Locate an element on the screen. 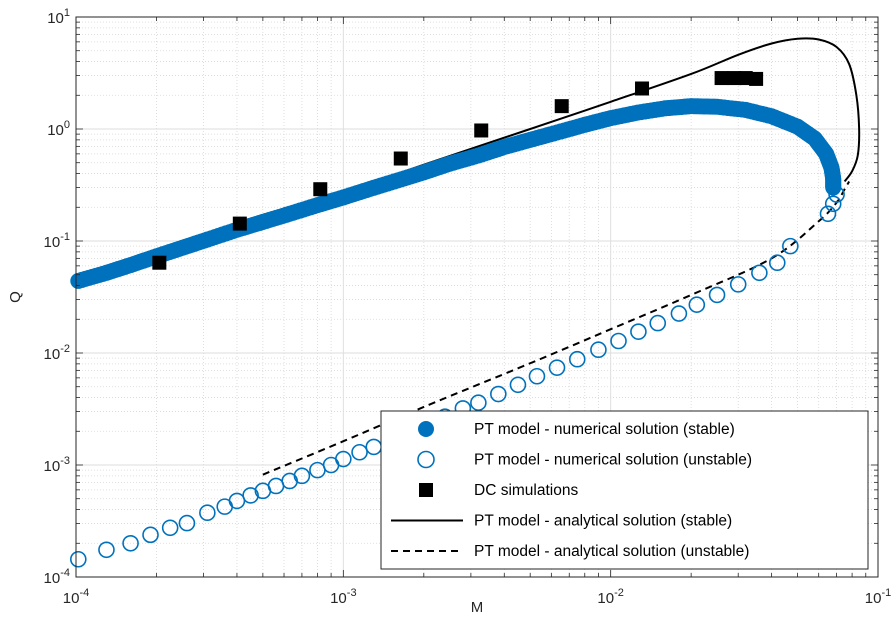 This screenshot has width=896, height=622. legend-label: PT model - numerical solution (stable) is located at coordinates (604, 429).